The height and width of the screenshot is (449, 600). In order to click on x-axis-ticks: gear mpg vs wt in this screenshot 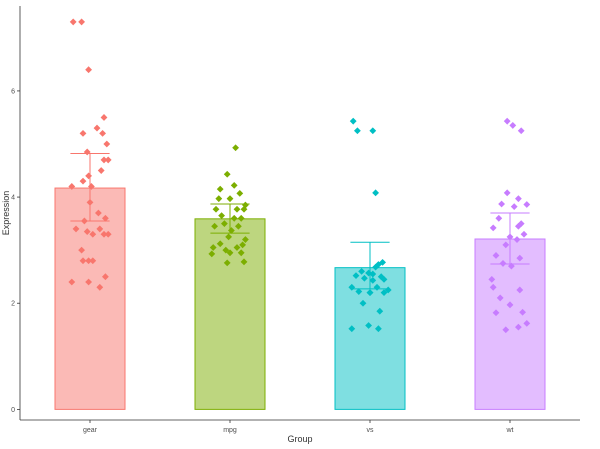, I will do `click(298, 427)`.